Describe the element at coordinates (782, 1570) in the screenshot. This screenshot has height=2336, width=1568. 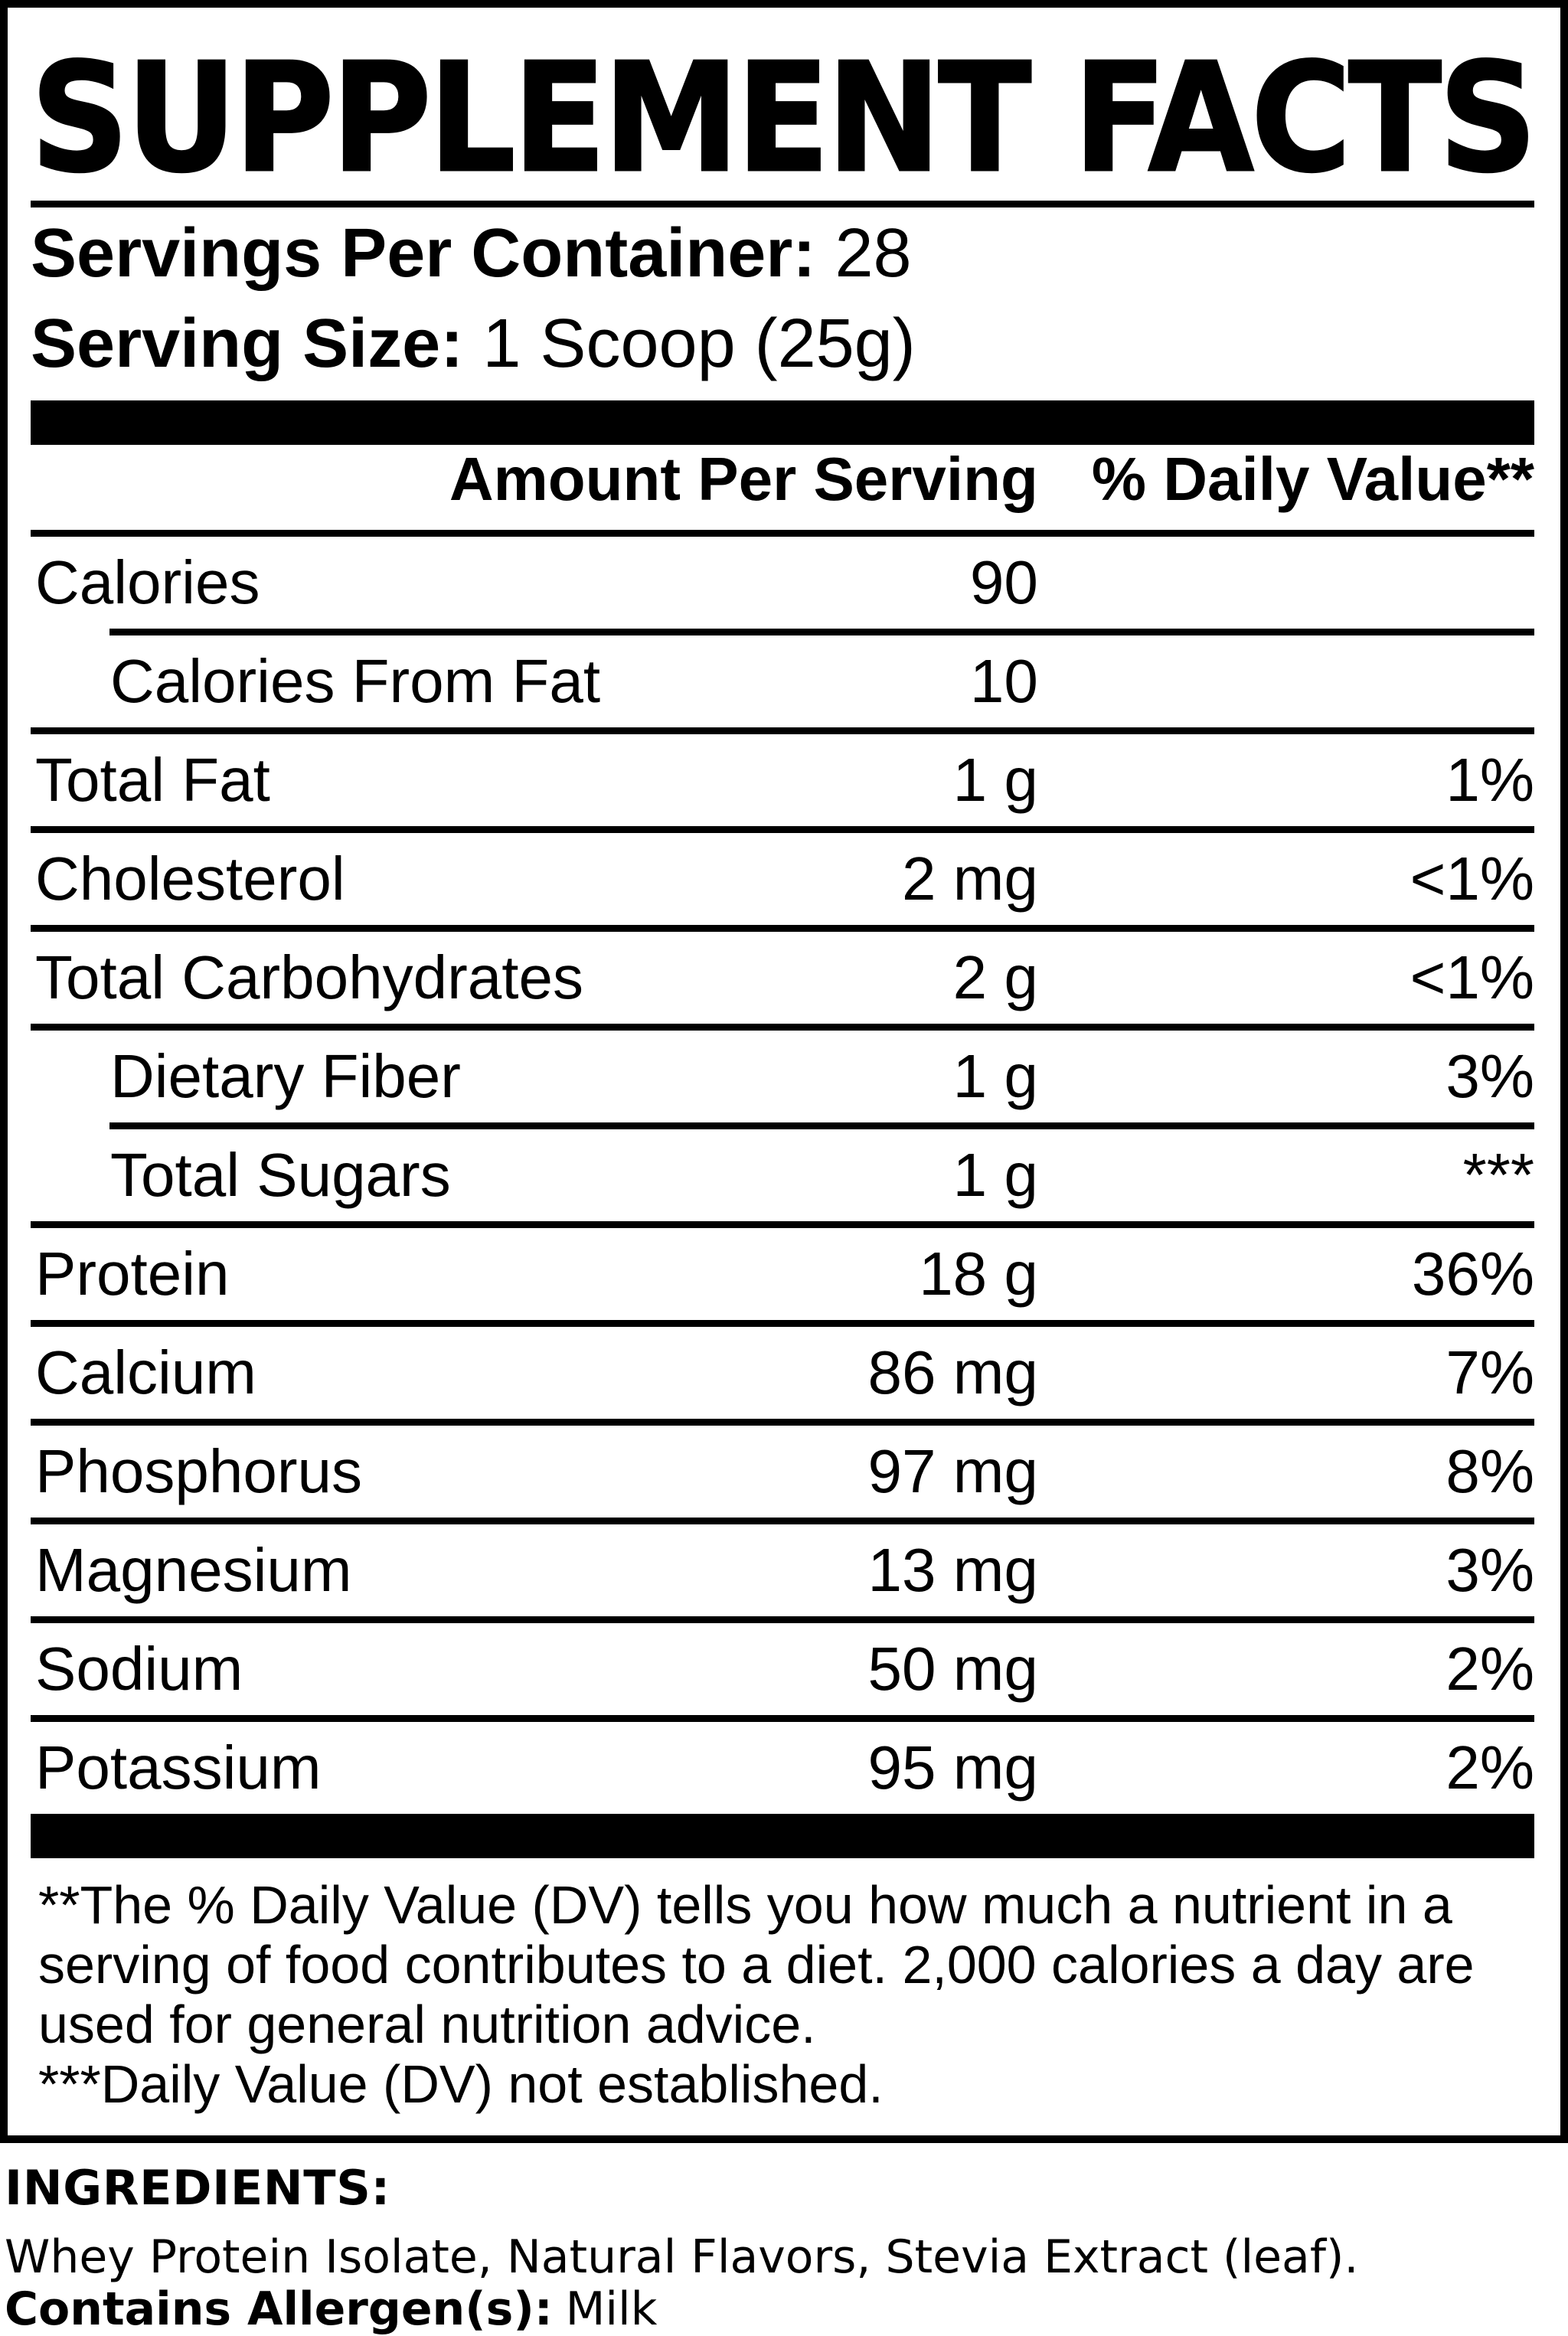
I see `nutrient-row: Magnesium 13 mg 3%` at that location.